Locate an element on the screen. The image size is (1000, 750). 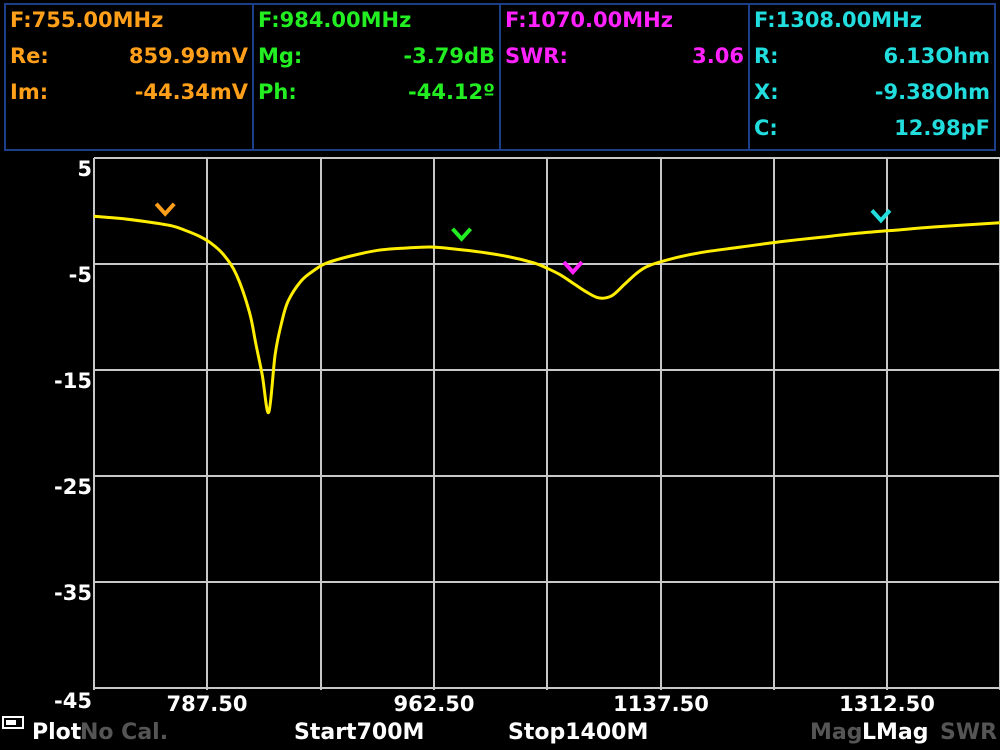
start-frequency: Start700M is located at coordinates (359, 732).